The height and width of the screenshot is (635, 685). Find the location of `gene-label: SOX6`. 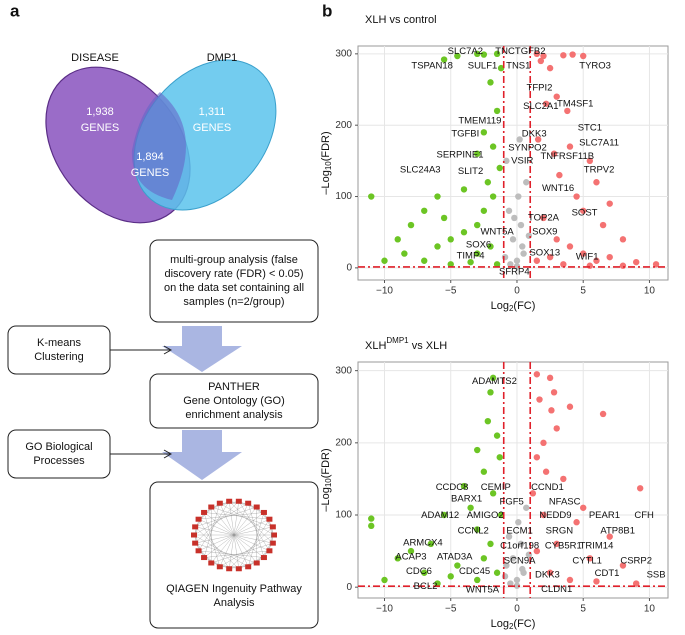

gene-label: SOX6 is located at coordinates (478, 245).